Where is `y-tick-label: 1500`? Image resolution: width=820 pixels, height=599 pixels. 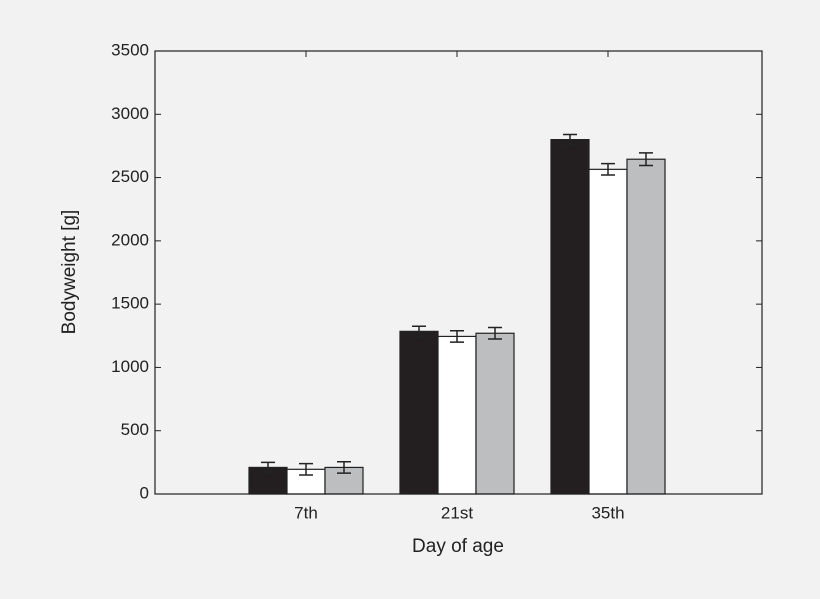
y-tick-label: 1500 is located at coordinates (130, 303).